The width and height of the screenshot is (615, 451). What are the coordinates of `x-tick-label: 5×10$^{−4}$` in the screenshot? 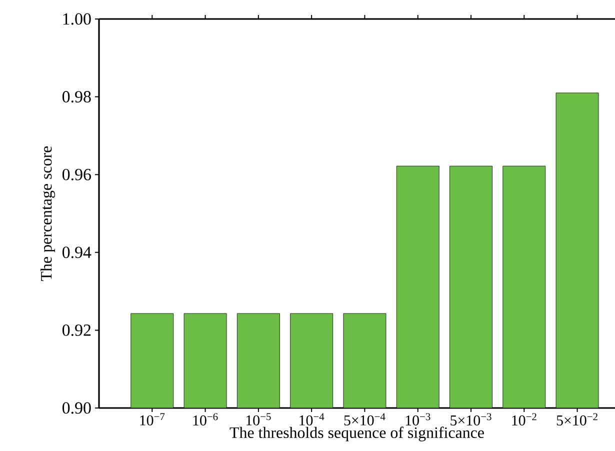 It's located at (365, 419).